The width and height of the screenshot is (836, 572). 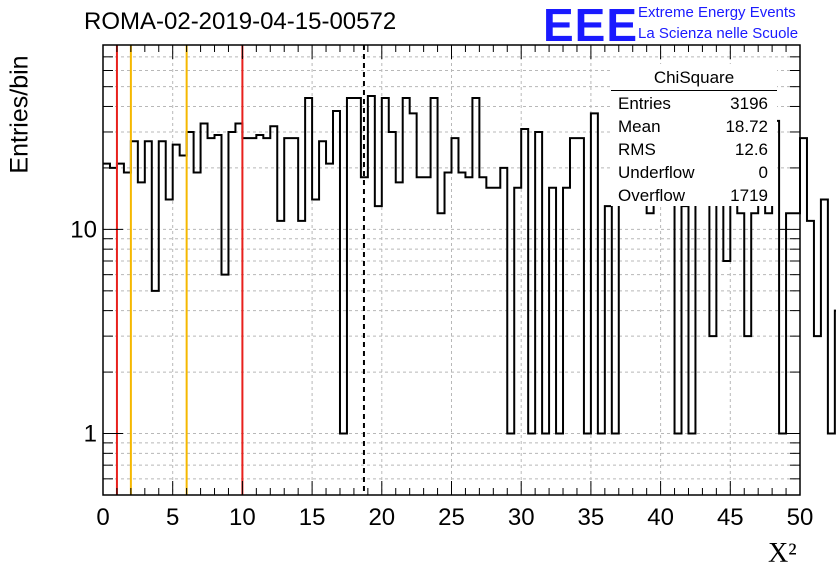 I want to click on stats-row-rms: RMS 12.6, so click(x=693, y=151).